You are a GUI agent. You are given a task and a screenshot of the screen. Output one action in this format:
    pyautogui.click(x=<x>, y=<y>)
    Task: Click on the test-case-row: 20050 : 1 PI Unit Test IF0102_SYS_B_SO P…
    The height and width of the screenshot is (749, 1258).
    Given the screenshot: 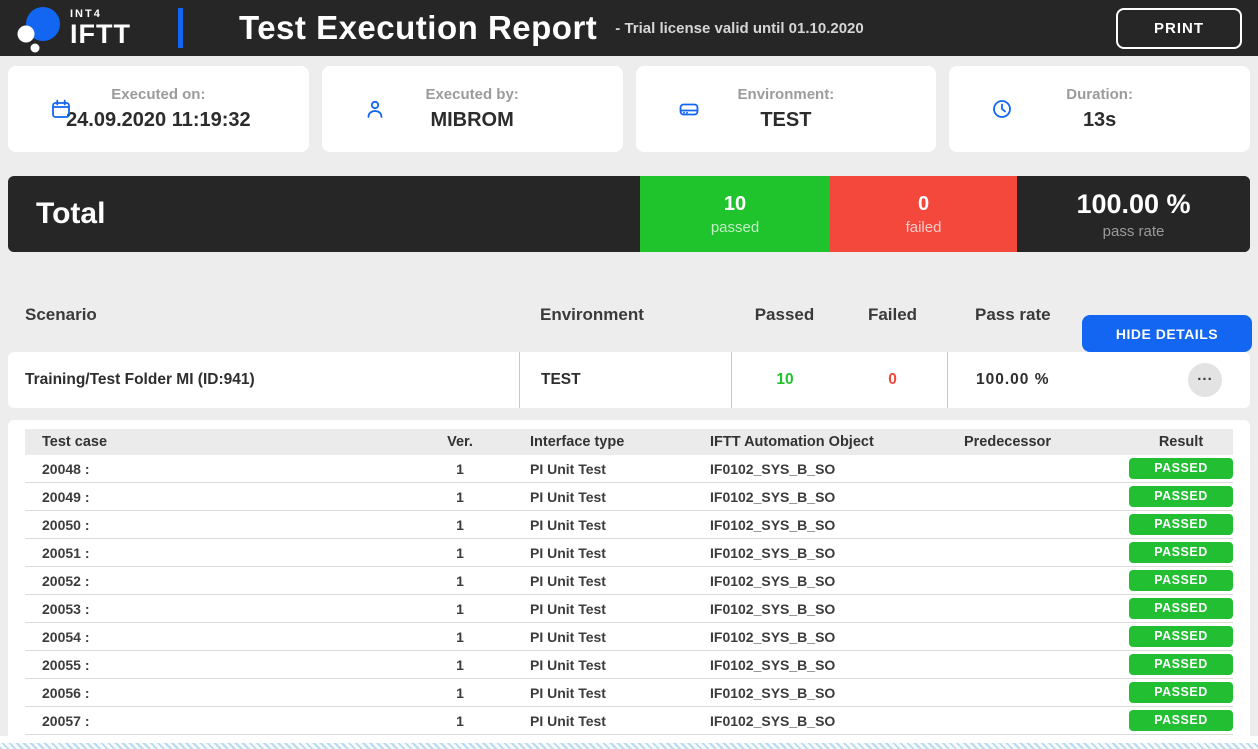 What is the action you would take?
    pyautogui.click(x=629, y=525)
    